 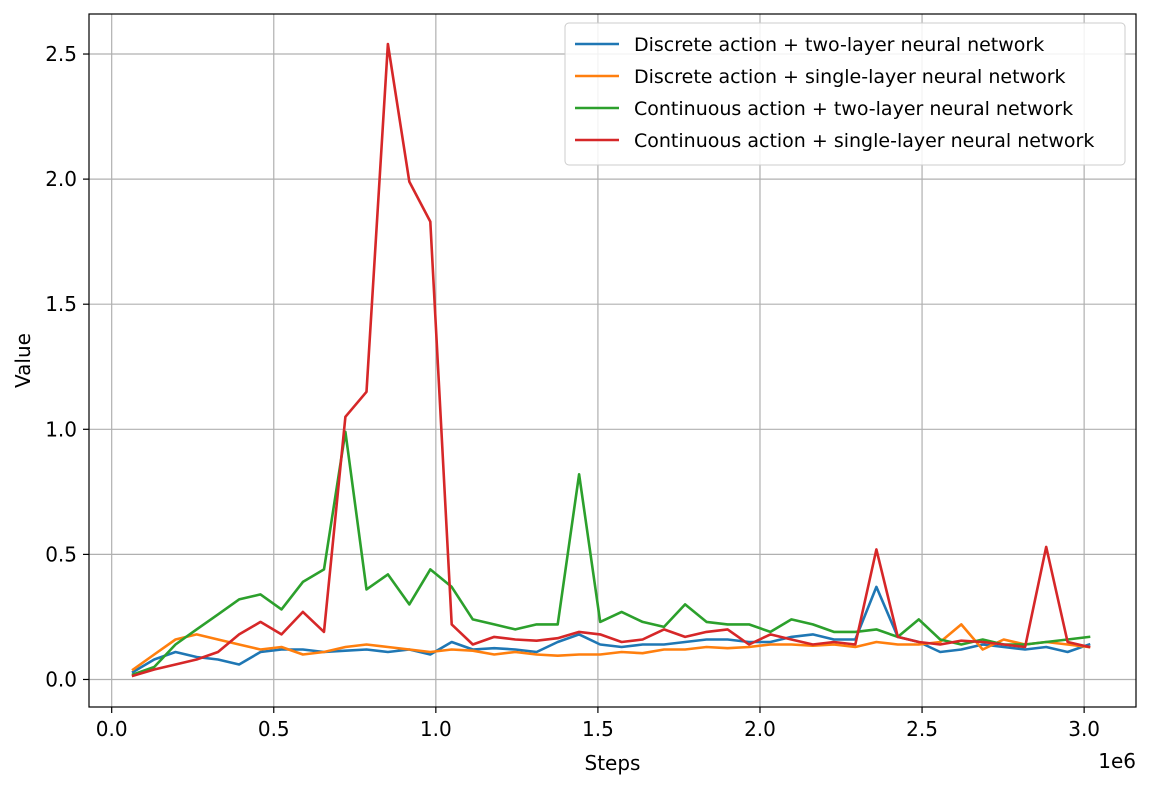 I want to click on y-tick-label: 2.5, so click(x=61, y=54).